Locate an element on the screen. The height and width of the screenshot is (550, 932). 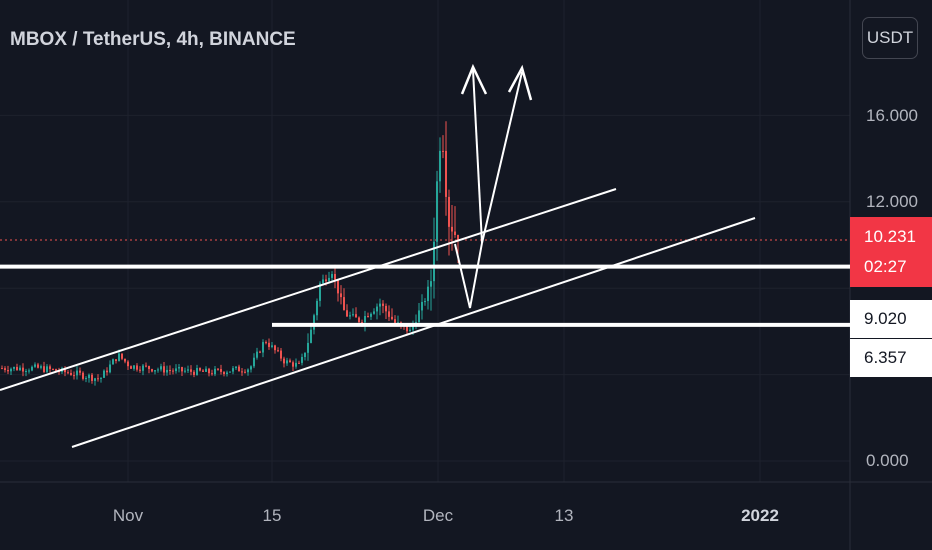
currency-button: USDT is located at coordinates (890, 38).